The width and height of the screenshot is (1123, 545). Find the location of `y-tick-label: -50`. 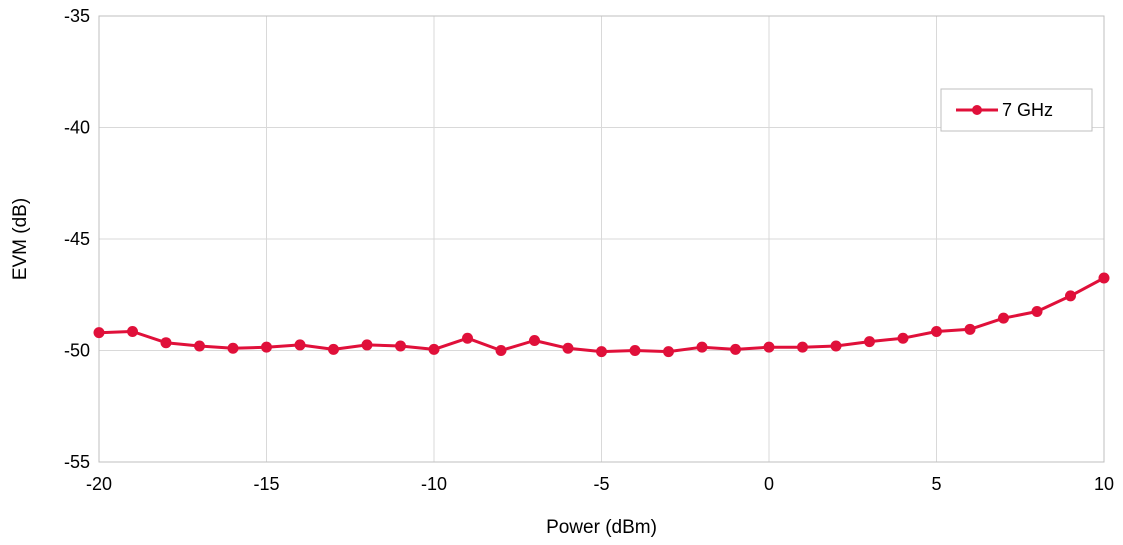

y-tick-label: -50 is located at coordinates (77, 351).